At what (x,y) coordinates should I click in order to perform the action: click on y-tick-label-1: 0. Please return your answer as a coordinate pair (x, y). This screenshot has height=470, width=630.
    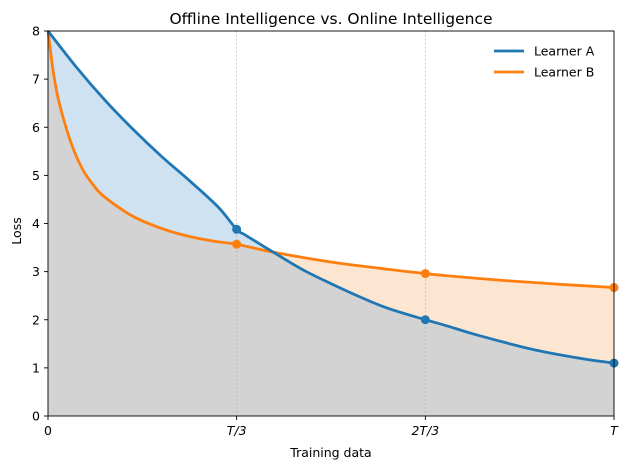
    Looking at the image, I should click on (36, 416).